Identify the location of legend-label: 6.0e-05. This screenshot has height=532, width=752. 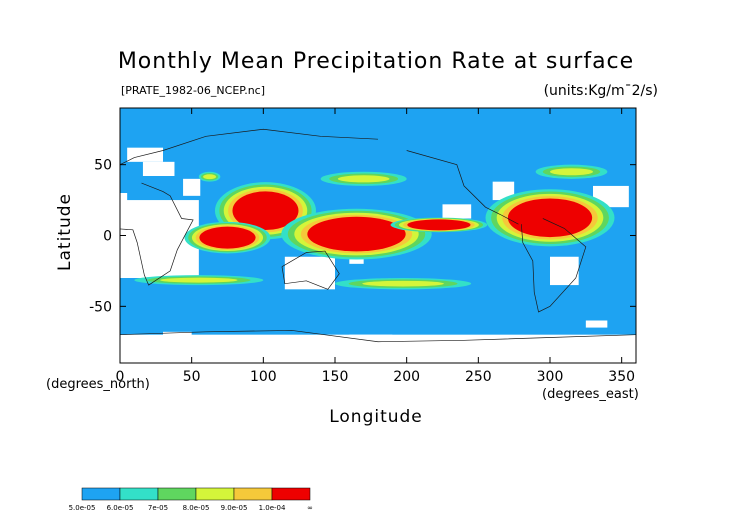
(120, 508).